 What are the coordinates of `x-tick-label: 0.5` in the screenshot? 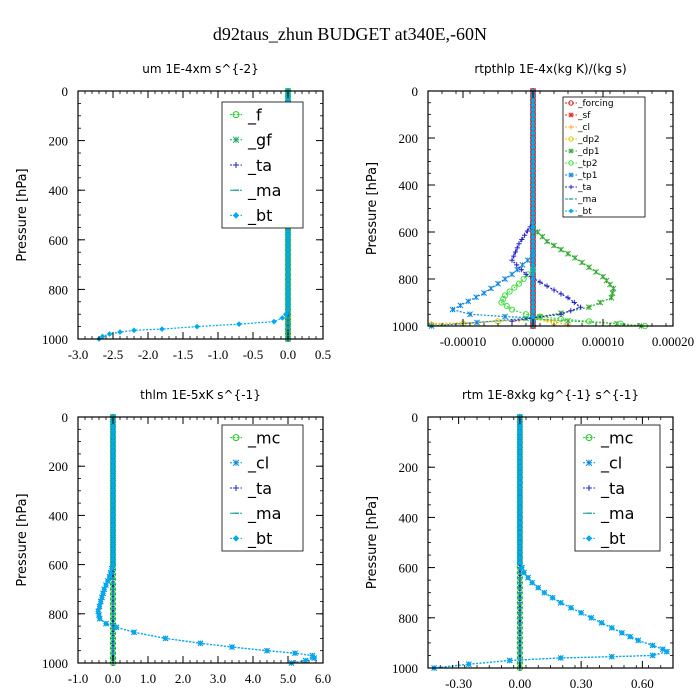 It's located at (323, 354).